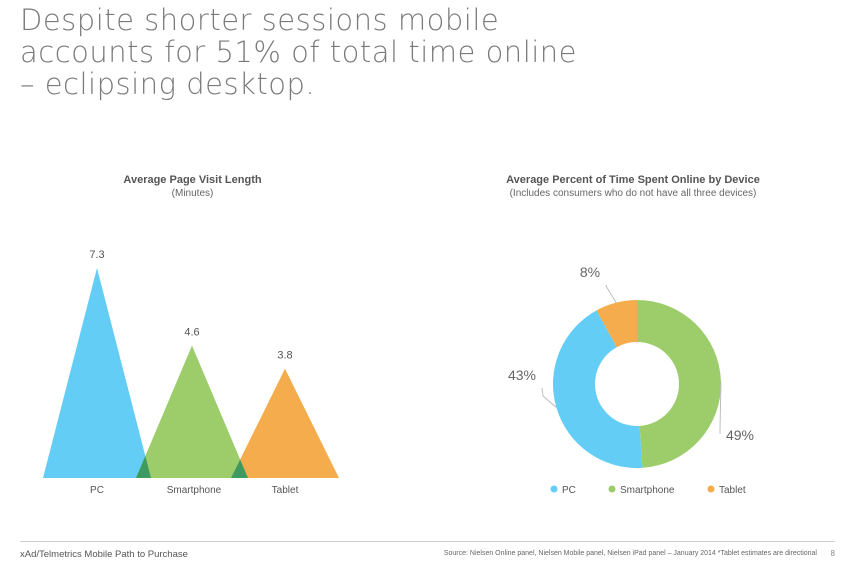 This screenshot has width=857, height=571. What do you see at coordinates (97, 373) in the screenshot?
I see `visit-length-mark-pc` at bounding box center [97, 373].